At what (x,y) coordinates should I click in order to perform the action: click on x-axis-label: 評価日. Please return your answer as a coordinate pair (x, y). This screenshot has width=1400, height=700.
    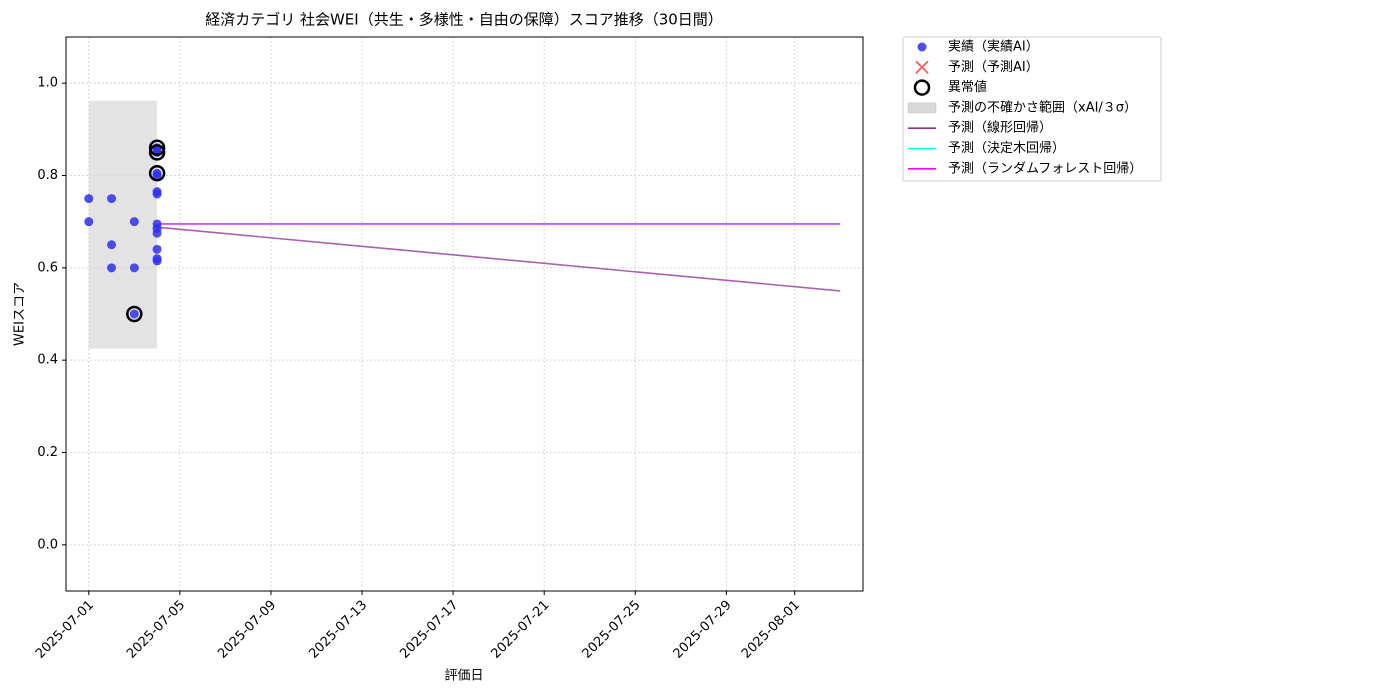
    Looking at the image, I should click on (463, 676).